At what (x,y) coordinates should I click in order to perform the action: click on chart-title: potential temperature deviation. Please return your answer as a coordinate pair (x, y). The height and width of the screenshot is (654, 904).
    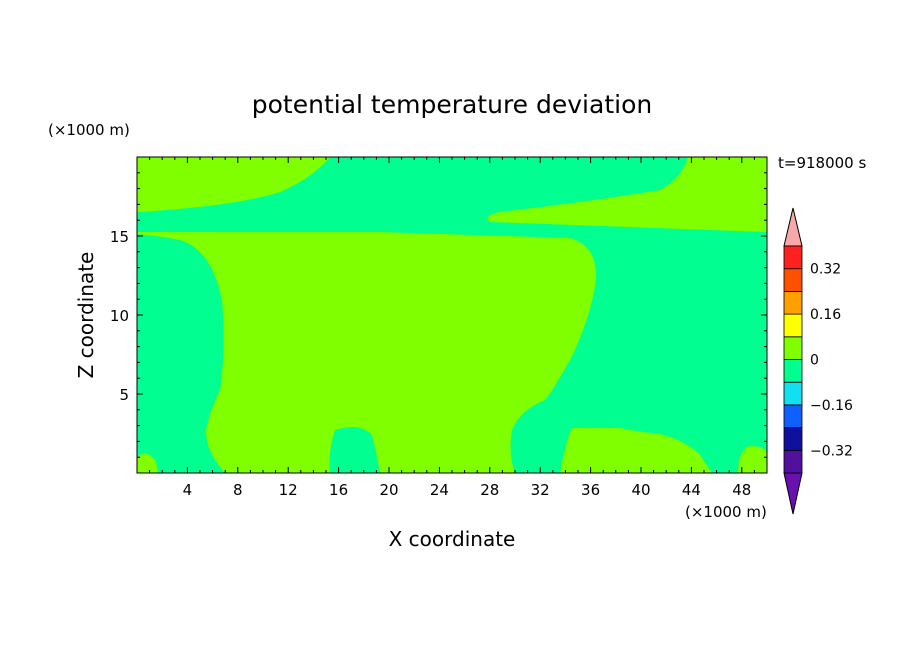
    Looking at the image, I should click on (452, 104).